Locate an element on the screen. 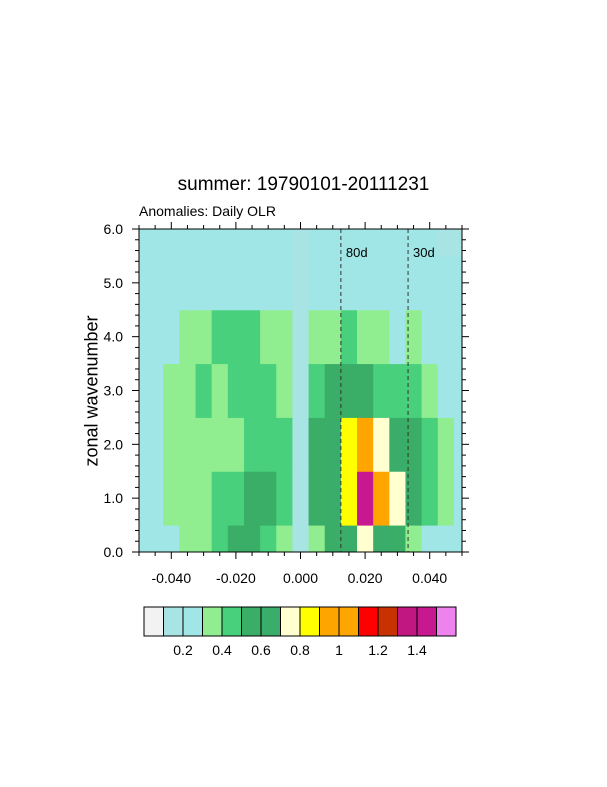 This screenshot has height=787, width=607. chart-title: summer: 19790101-20111231 is located at coordinates (303, 184).